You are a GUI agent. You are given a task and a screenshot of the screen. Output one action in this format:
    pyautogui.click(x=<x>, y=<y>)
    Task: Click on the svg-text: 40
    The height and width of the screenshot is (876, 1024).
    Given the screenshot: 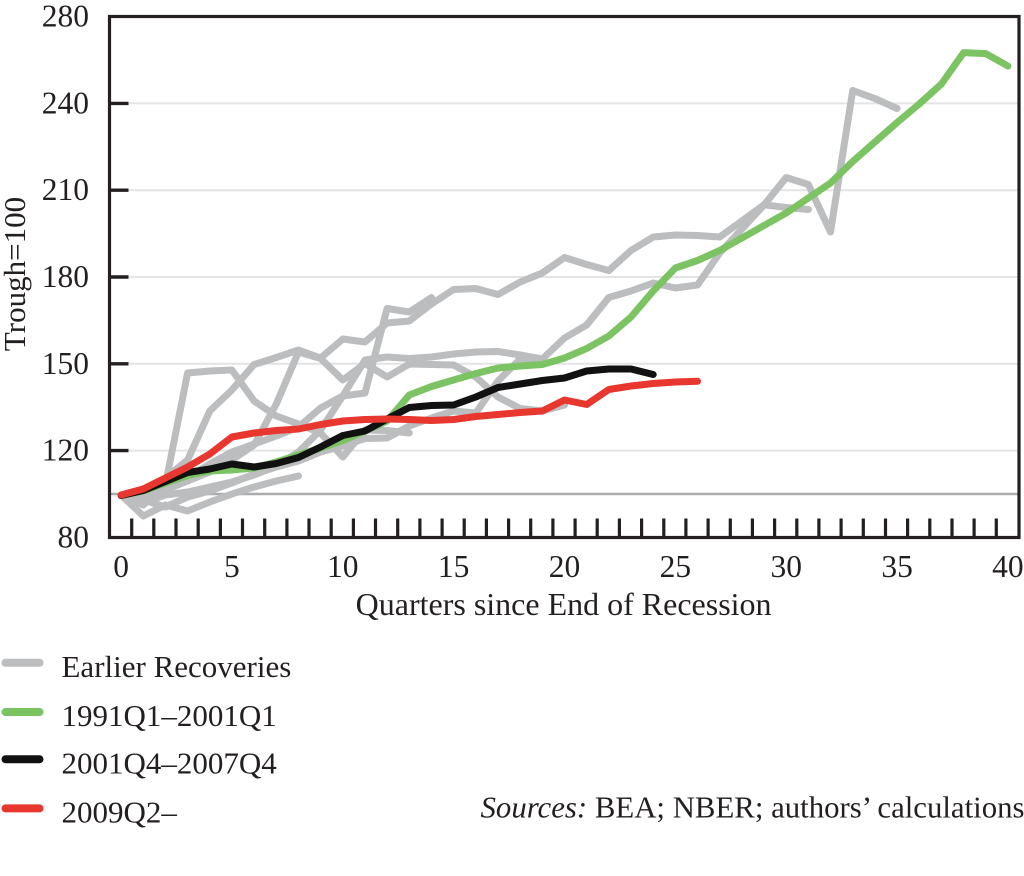 What is the action you would take?
    pyautogui.click(x=1008, y=566)
    